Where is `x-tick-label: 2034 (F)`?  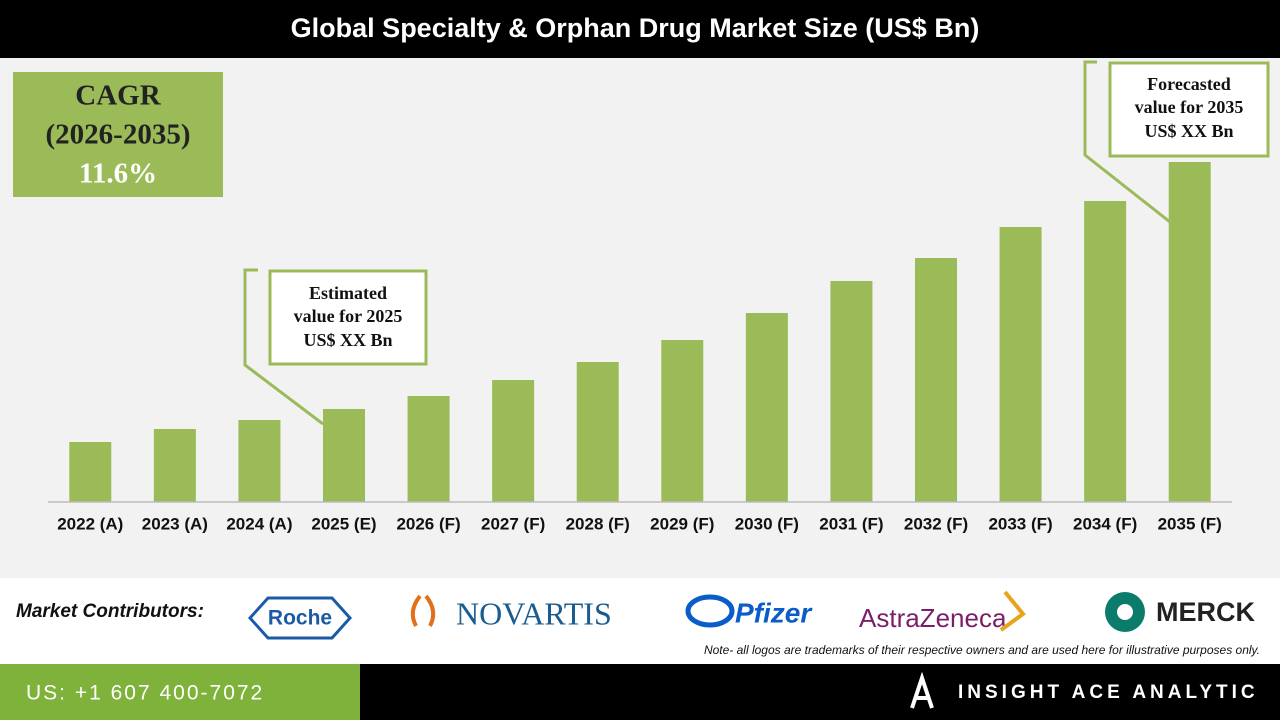 x-tick-label: 2034 (F) is located at coordinates (1105, 523).